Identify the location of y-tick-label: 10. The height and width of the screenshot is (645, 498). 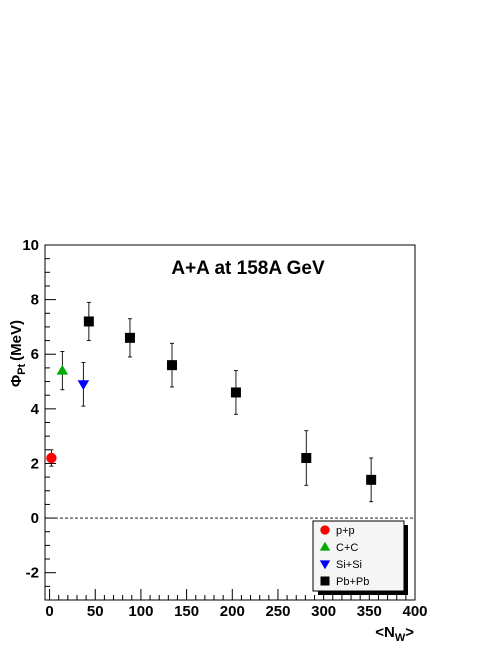
(30, 245).